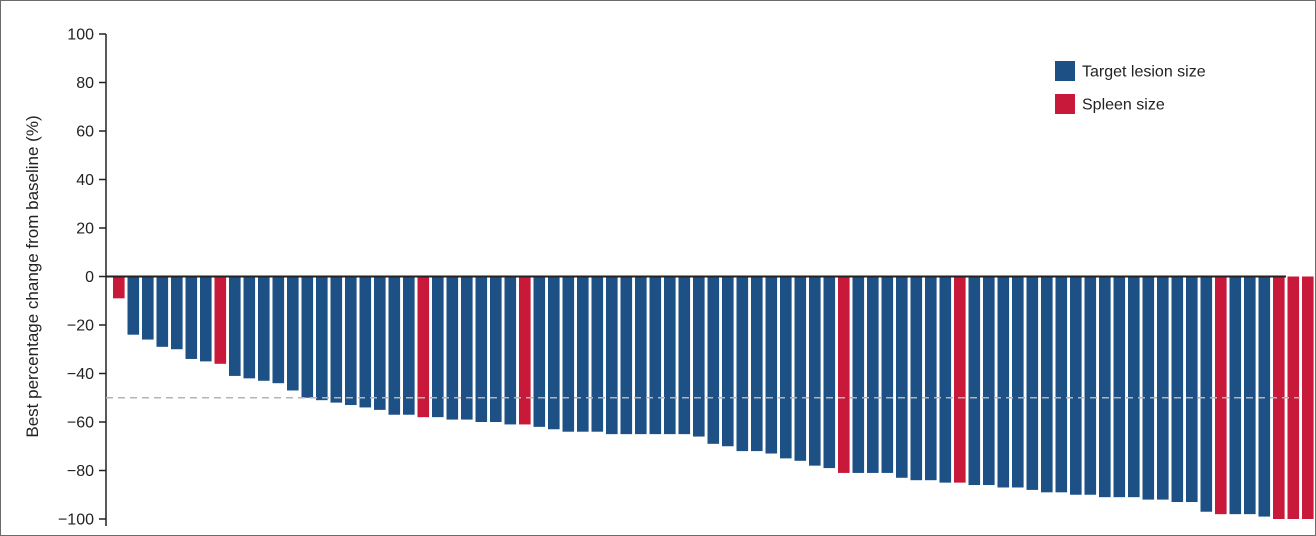  What do you see at coordinates (82, 278) in the screenshot?
I see `y-axis: 100 80 60 40 20 0 −20 −40 −60 −80 −100` at bounding box center [82, 278].